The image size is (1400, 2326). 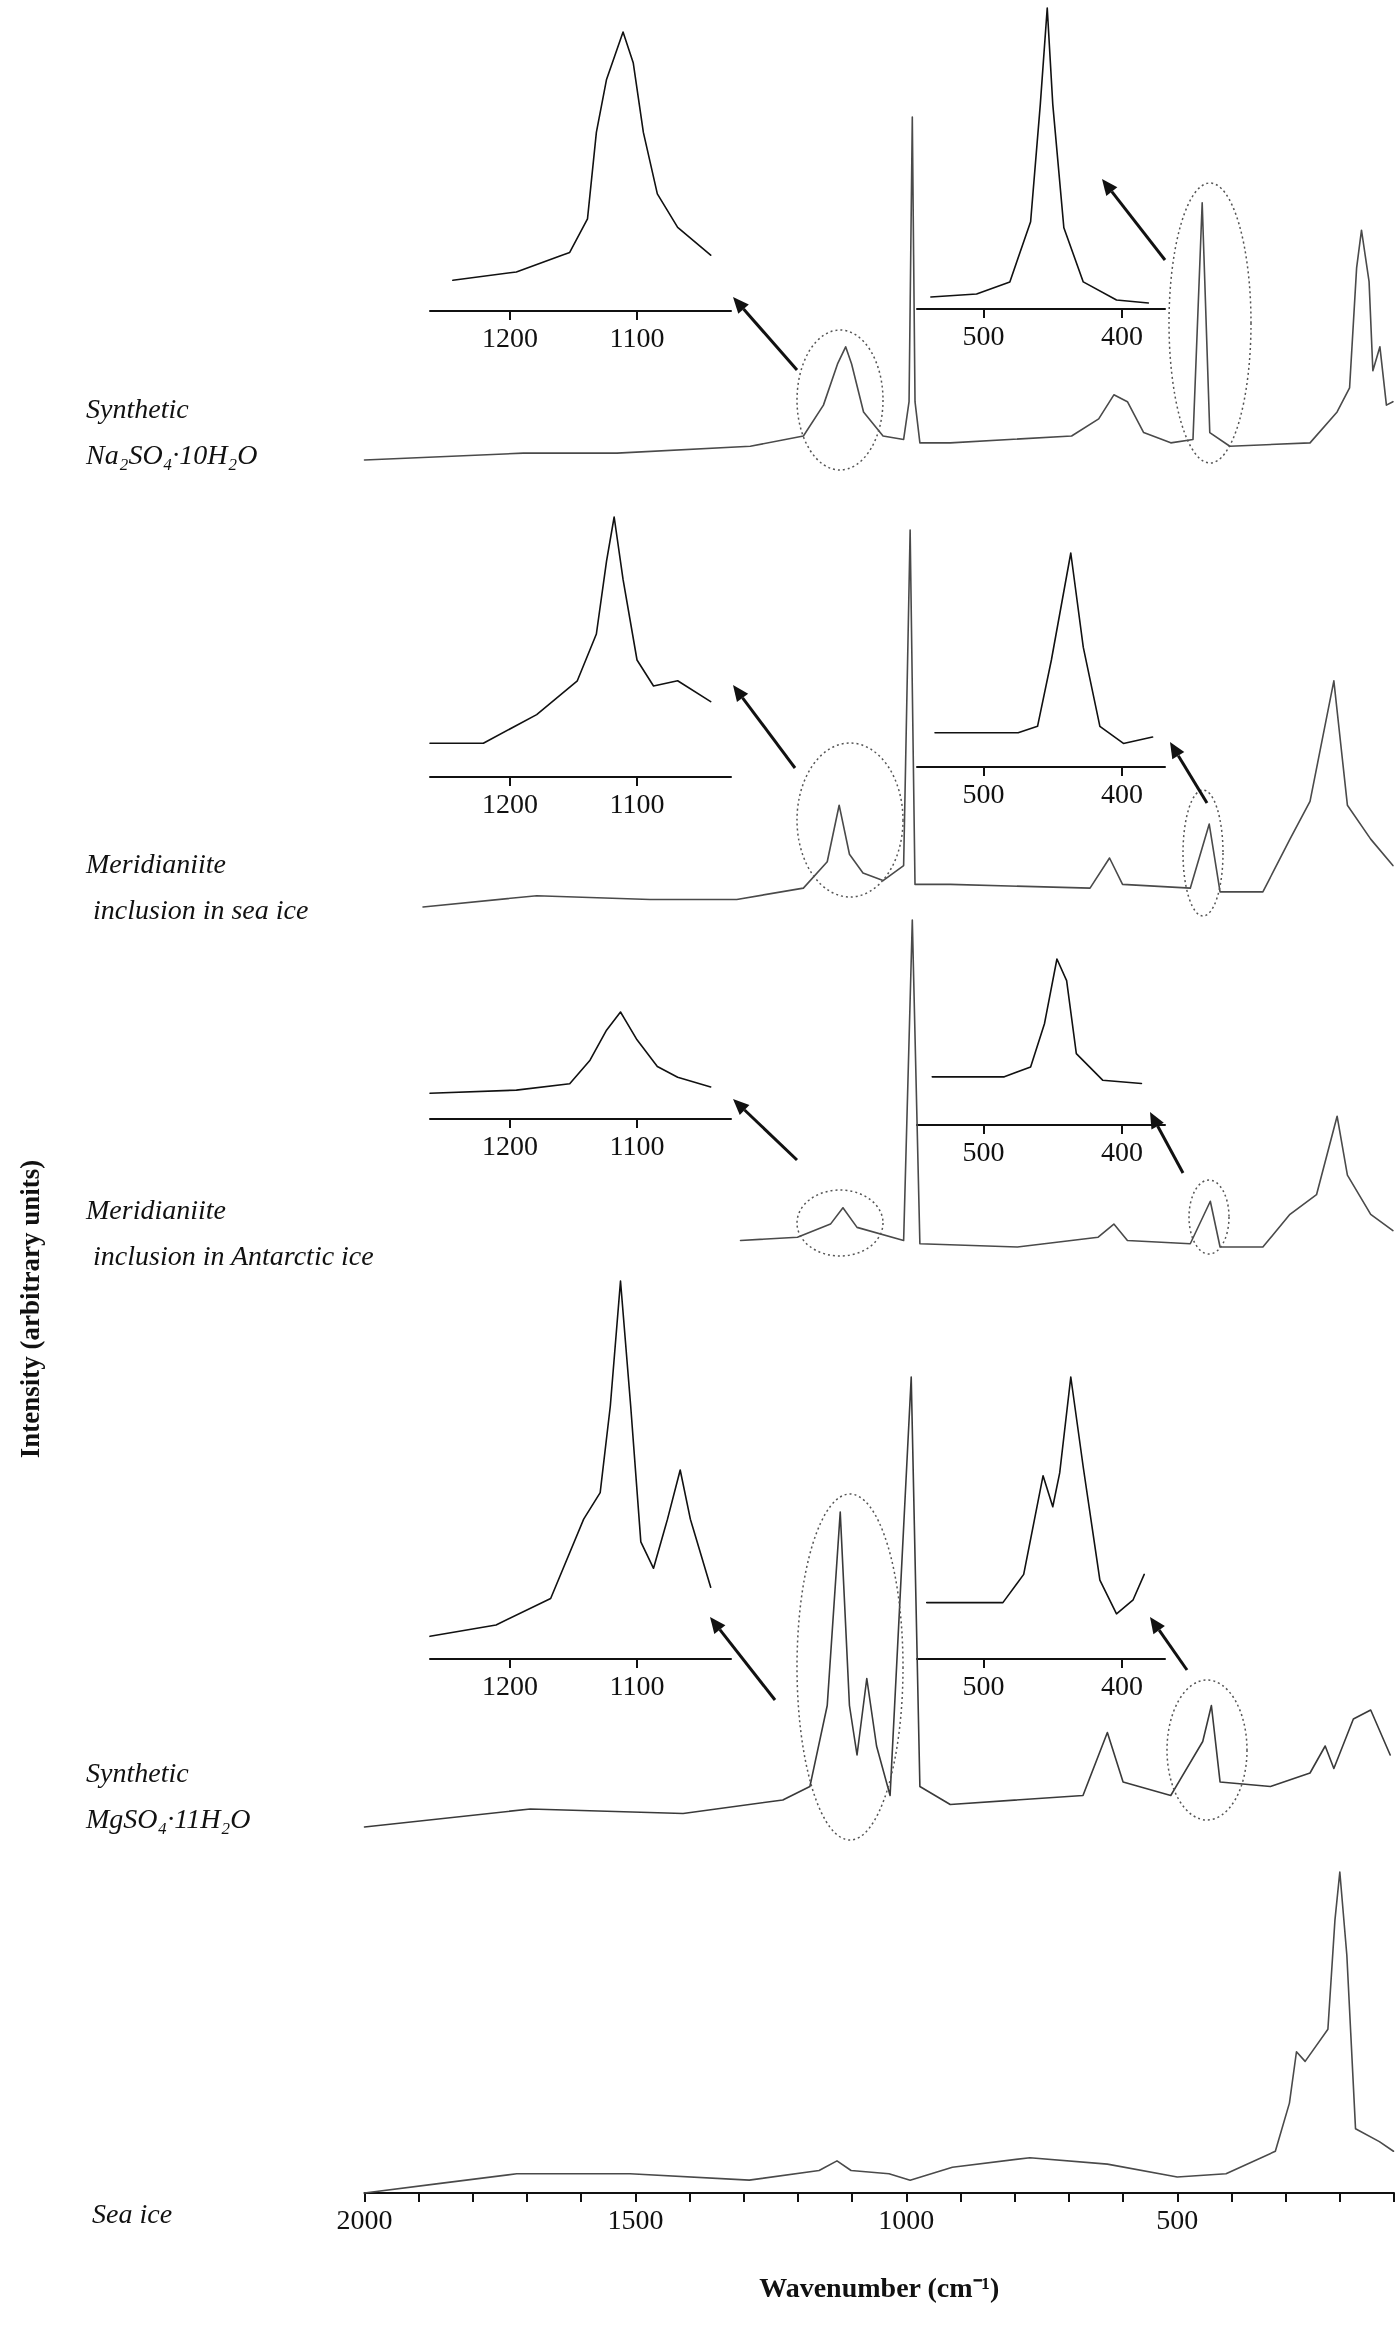 I want to click on x-tick-label: 1500, so click(x=635, y=2219).